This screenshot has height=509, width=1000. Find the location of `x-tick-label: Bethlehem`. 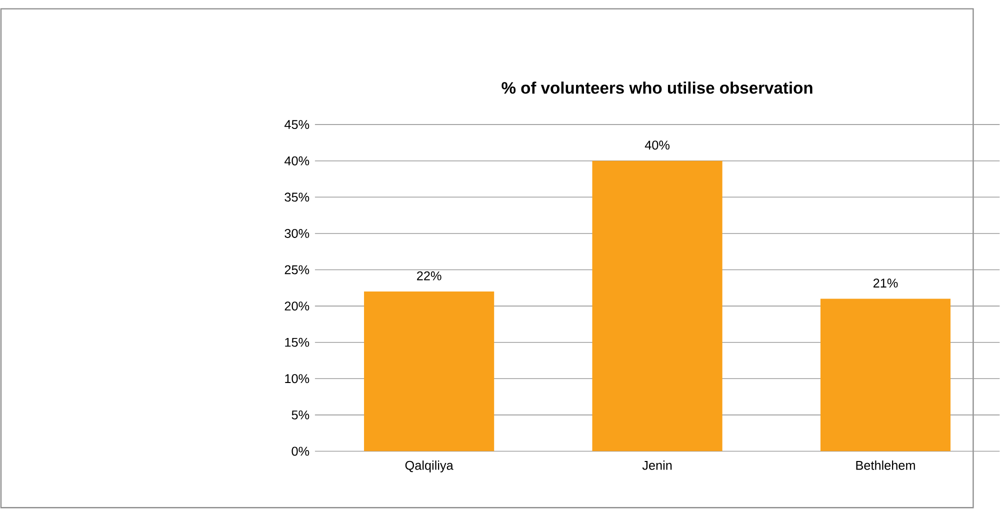

x-tick-label: Bethlehem is located at coordinates (885, 465).